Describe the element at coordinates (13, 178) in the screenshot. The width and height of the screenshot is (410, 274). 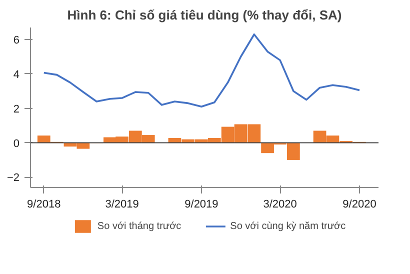
I see `y-tick-label: −2` at that location.